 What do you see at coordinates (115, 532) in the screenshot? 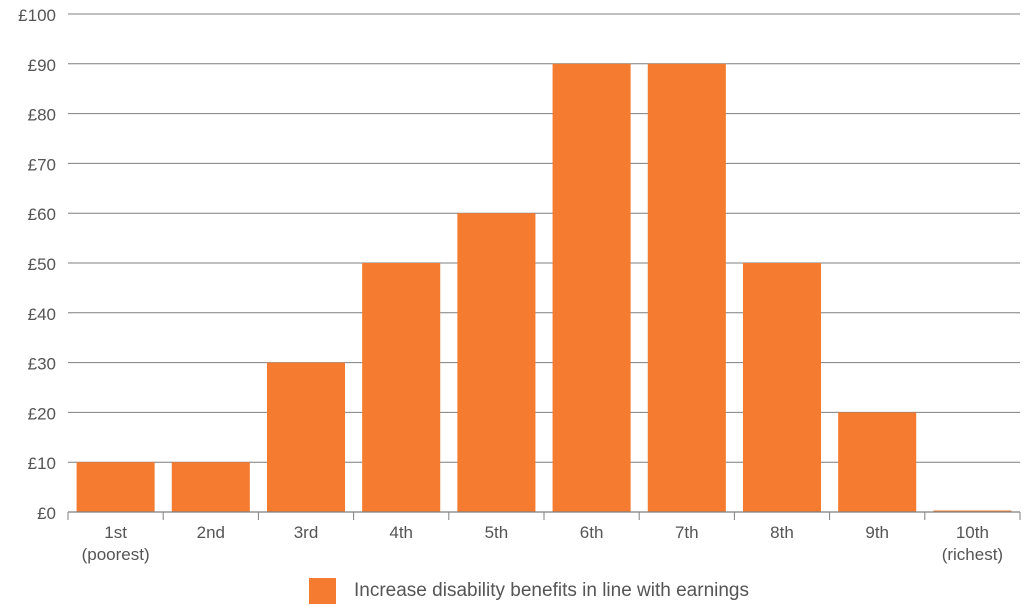
I see `x-tick-label: 1st` at bounding box center [115, 532].